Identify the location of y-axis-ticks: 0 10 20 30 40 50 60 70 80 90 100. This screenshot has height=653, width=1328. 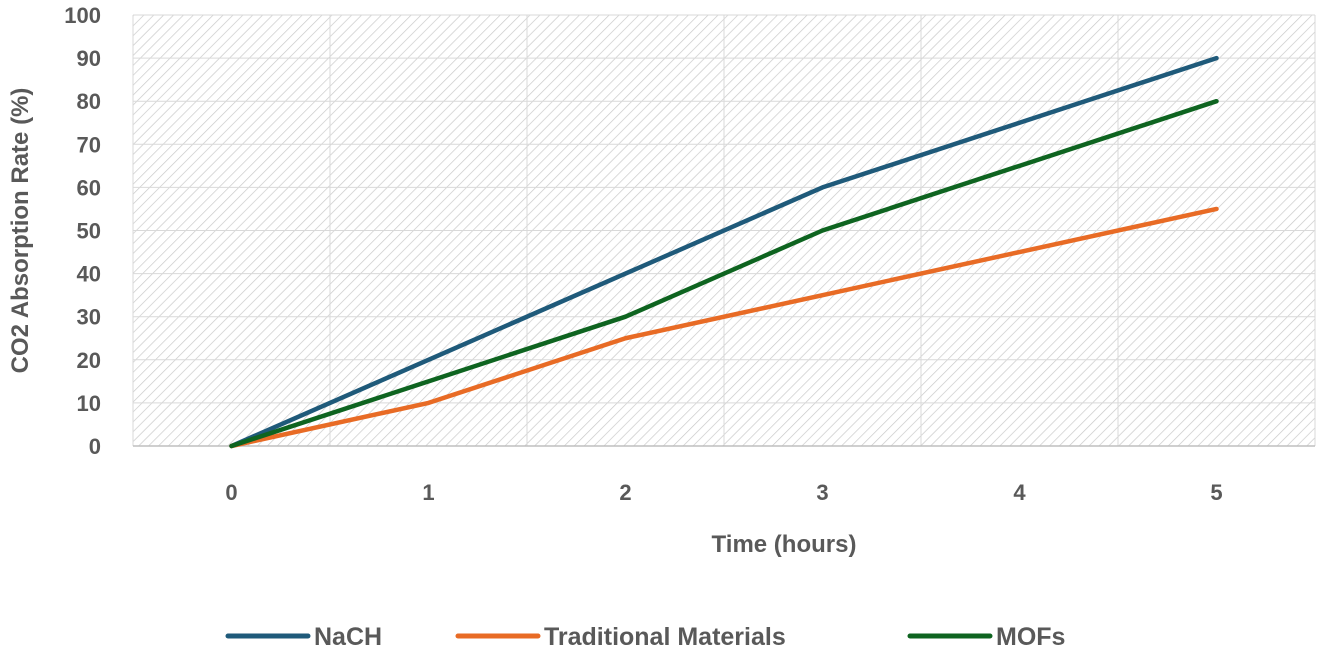
(82, 231).